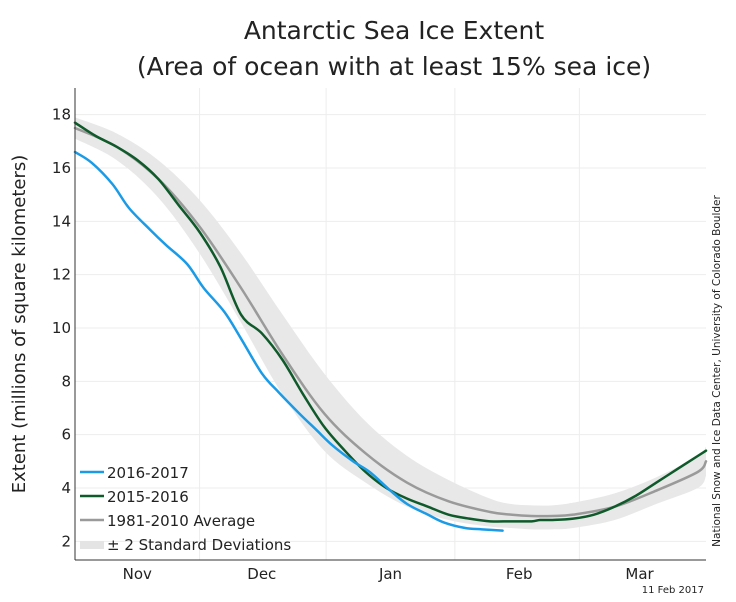 The image size is (736, 602). Describe the element at coordinates (673, 590) in the screenshot. I see `date-stamp: 11 Feb 2017` at that location.